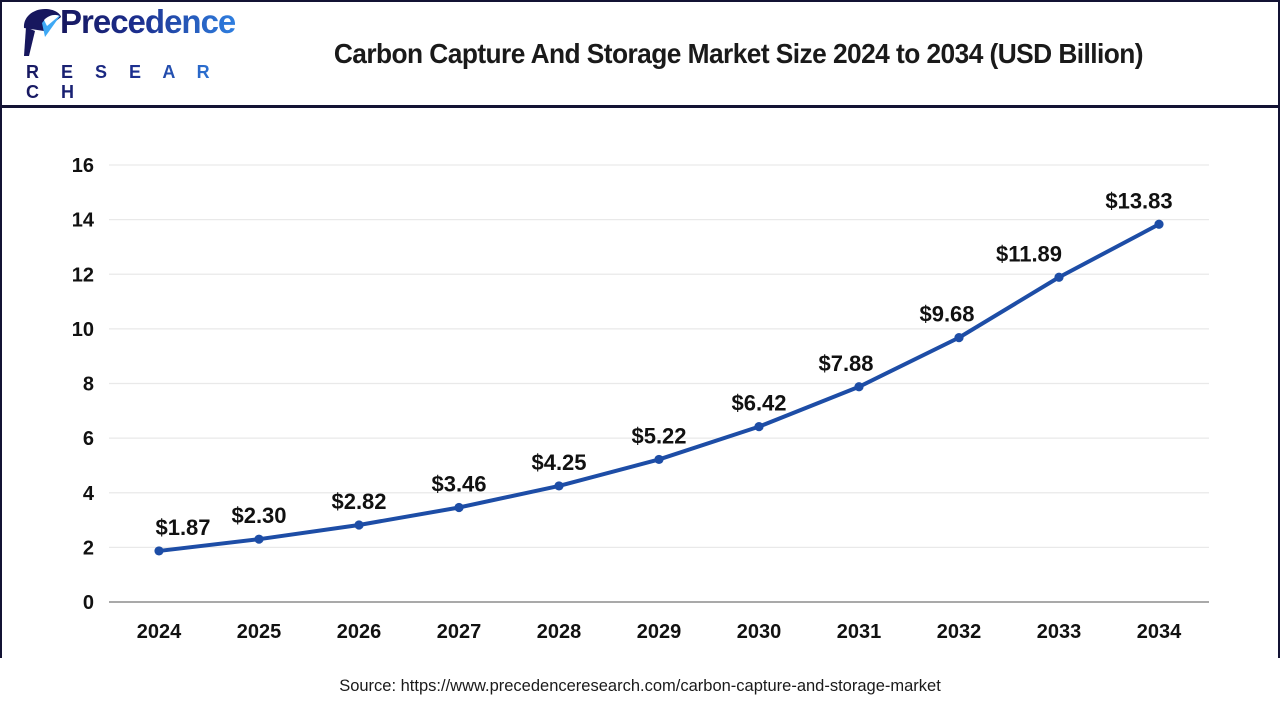  What do you see at coordinates (83, 166) in the screenshot?
I see `y-tick-label: 16` at bounding box center [83, 166].